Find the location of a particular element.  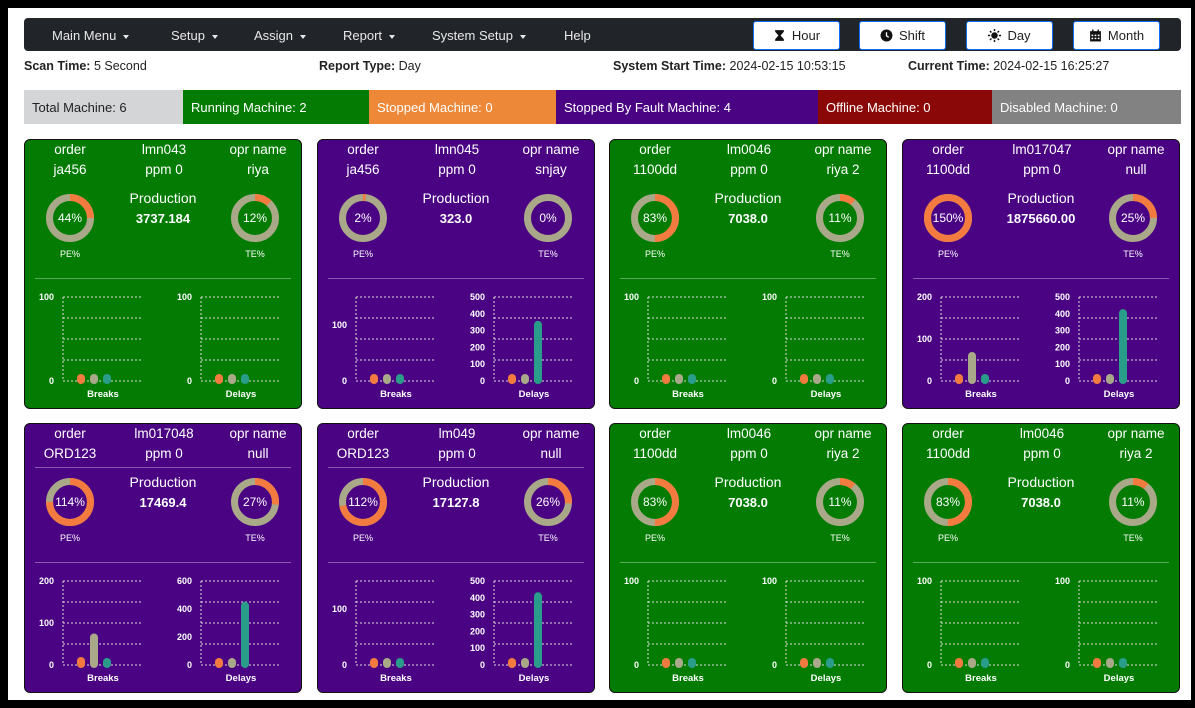

system-start-time: System Start Time: 2024-02-15 10:53:15 is located at coordinates (729, 66).